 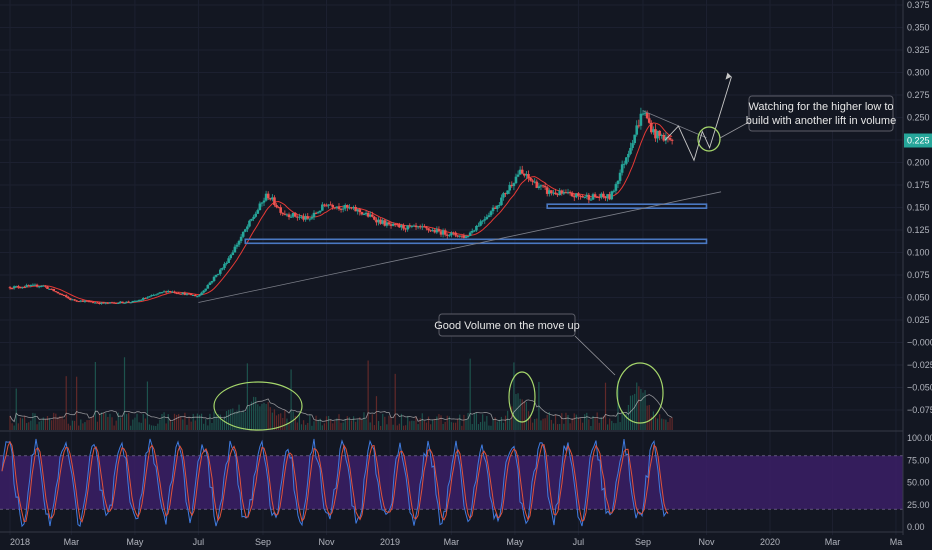 I want to click on price-tick-label: 0.350, so click(x=918, y=28).